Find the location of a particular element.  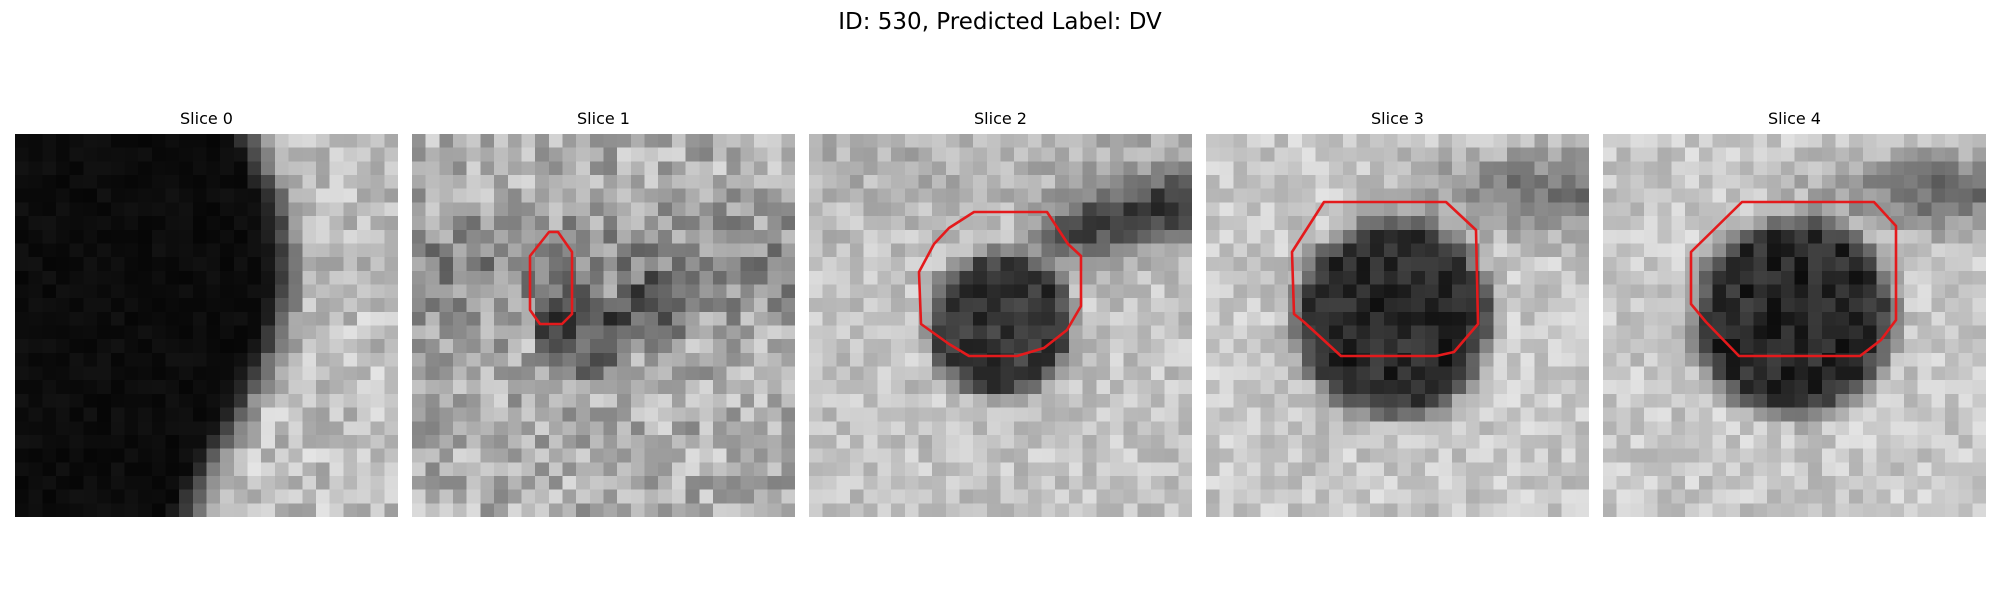

slice-2-image is located at coordinates (1000, 325).